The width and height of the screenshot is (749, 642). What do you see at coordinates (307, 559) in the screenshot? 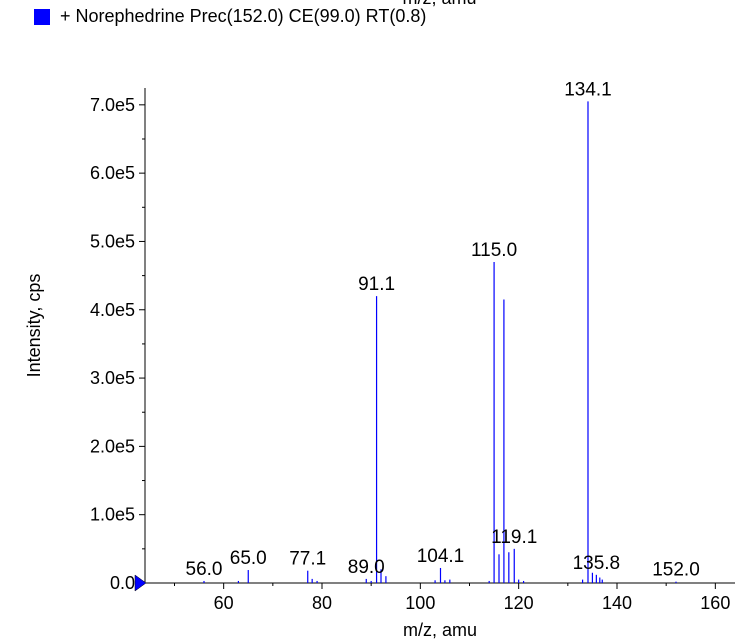
I see `peak-label: 77.1` at bounding box center [307, 559].